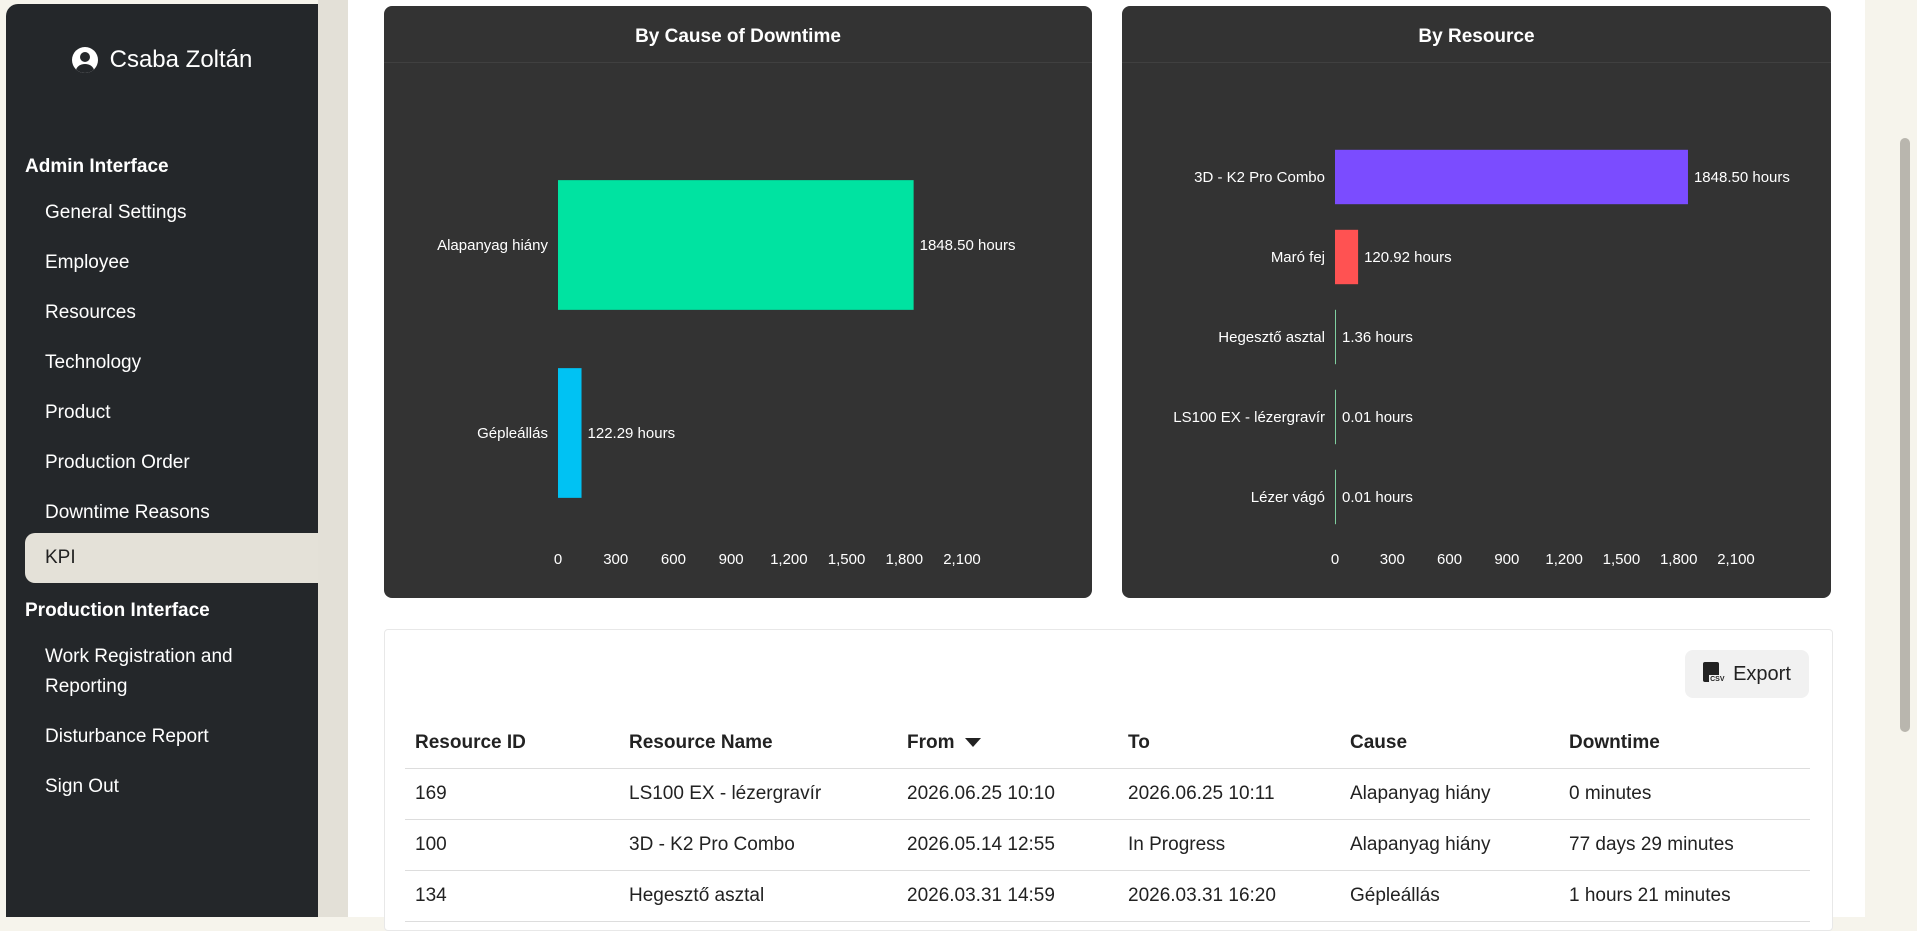 The width and height of the screenshot is (1917, 931). What do you see at coordinates (1007, 896) in the screenshot?
I see `cell-from: 2026.03.31 14:59` at bounding box center [1007, 896].